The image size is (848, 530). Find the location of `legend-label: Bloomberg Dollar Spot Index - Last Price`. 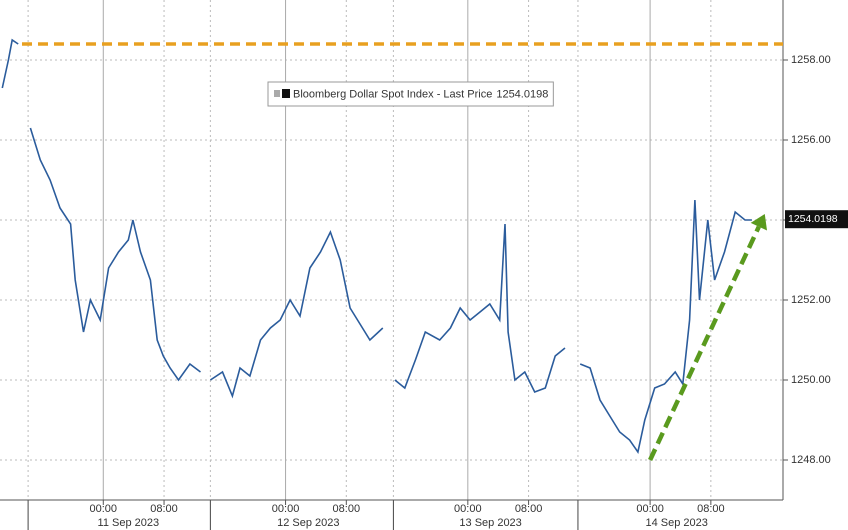

legend-label: Bloomberg Dollar Spot Index - Last Price is located at coordinates (392, 94).